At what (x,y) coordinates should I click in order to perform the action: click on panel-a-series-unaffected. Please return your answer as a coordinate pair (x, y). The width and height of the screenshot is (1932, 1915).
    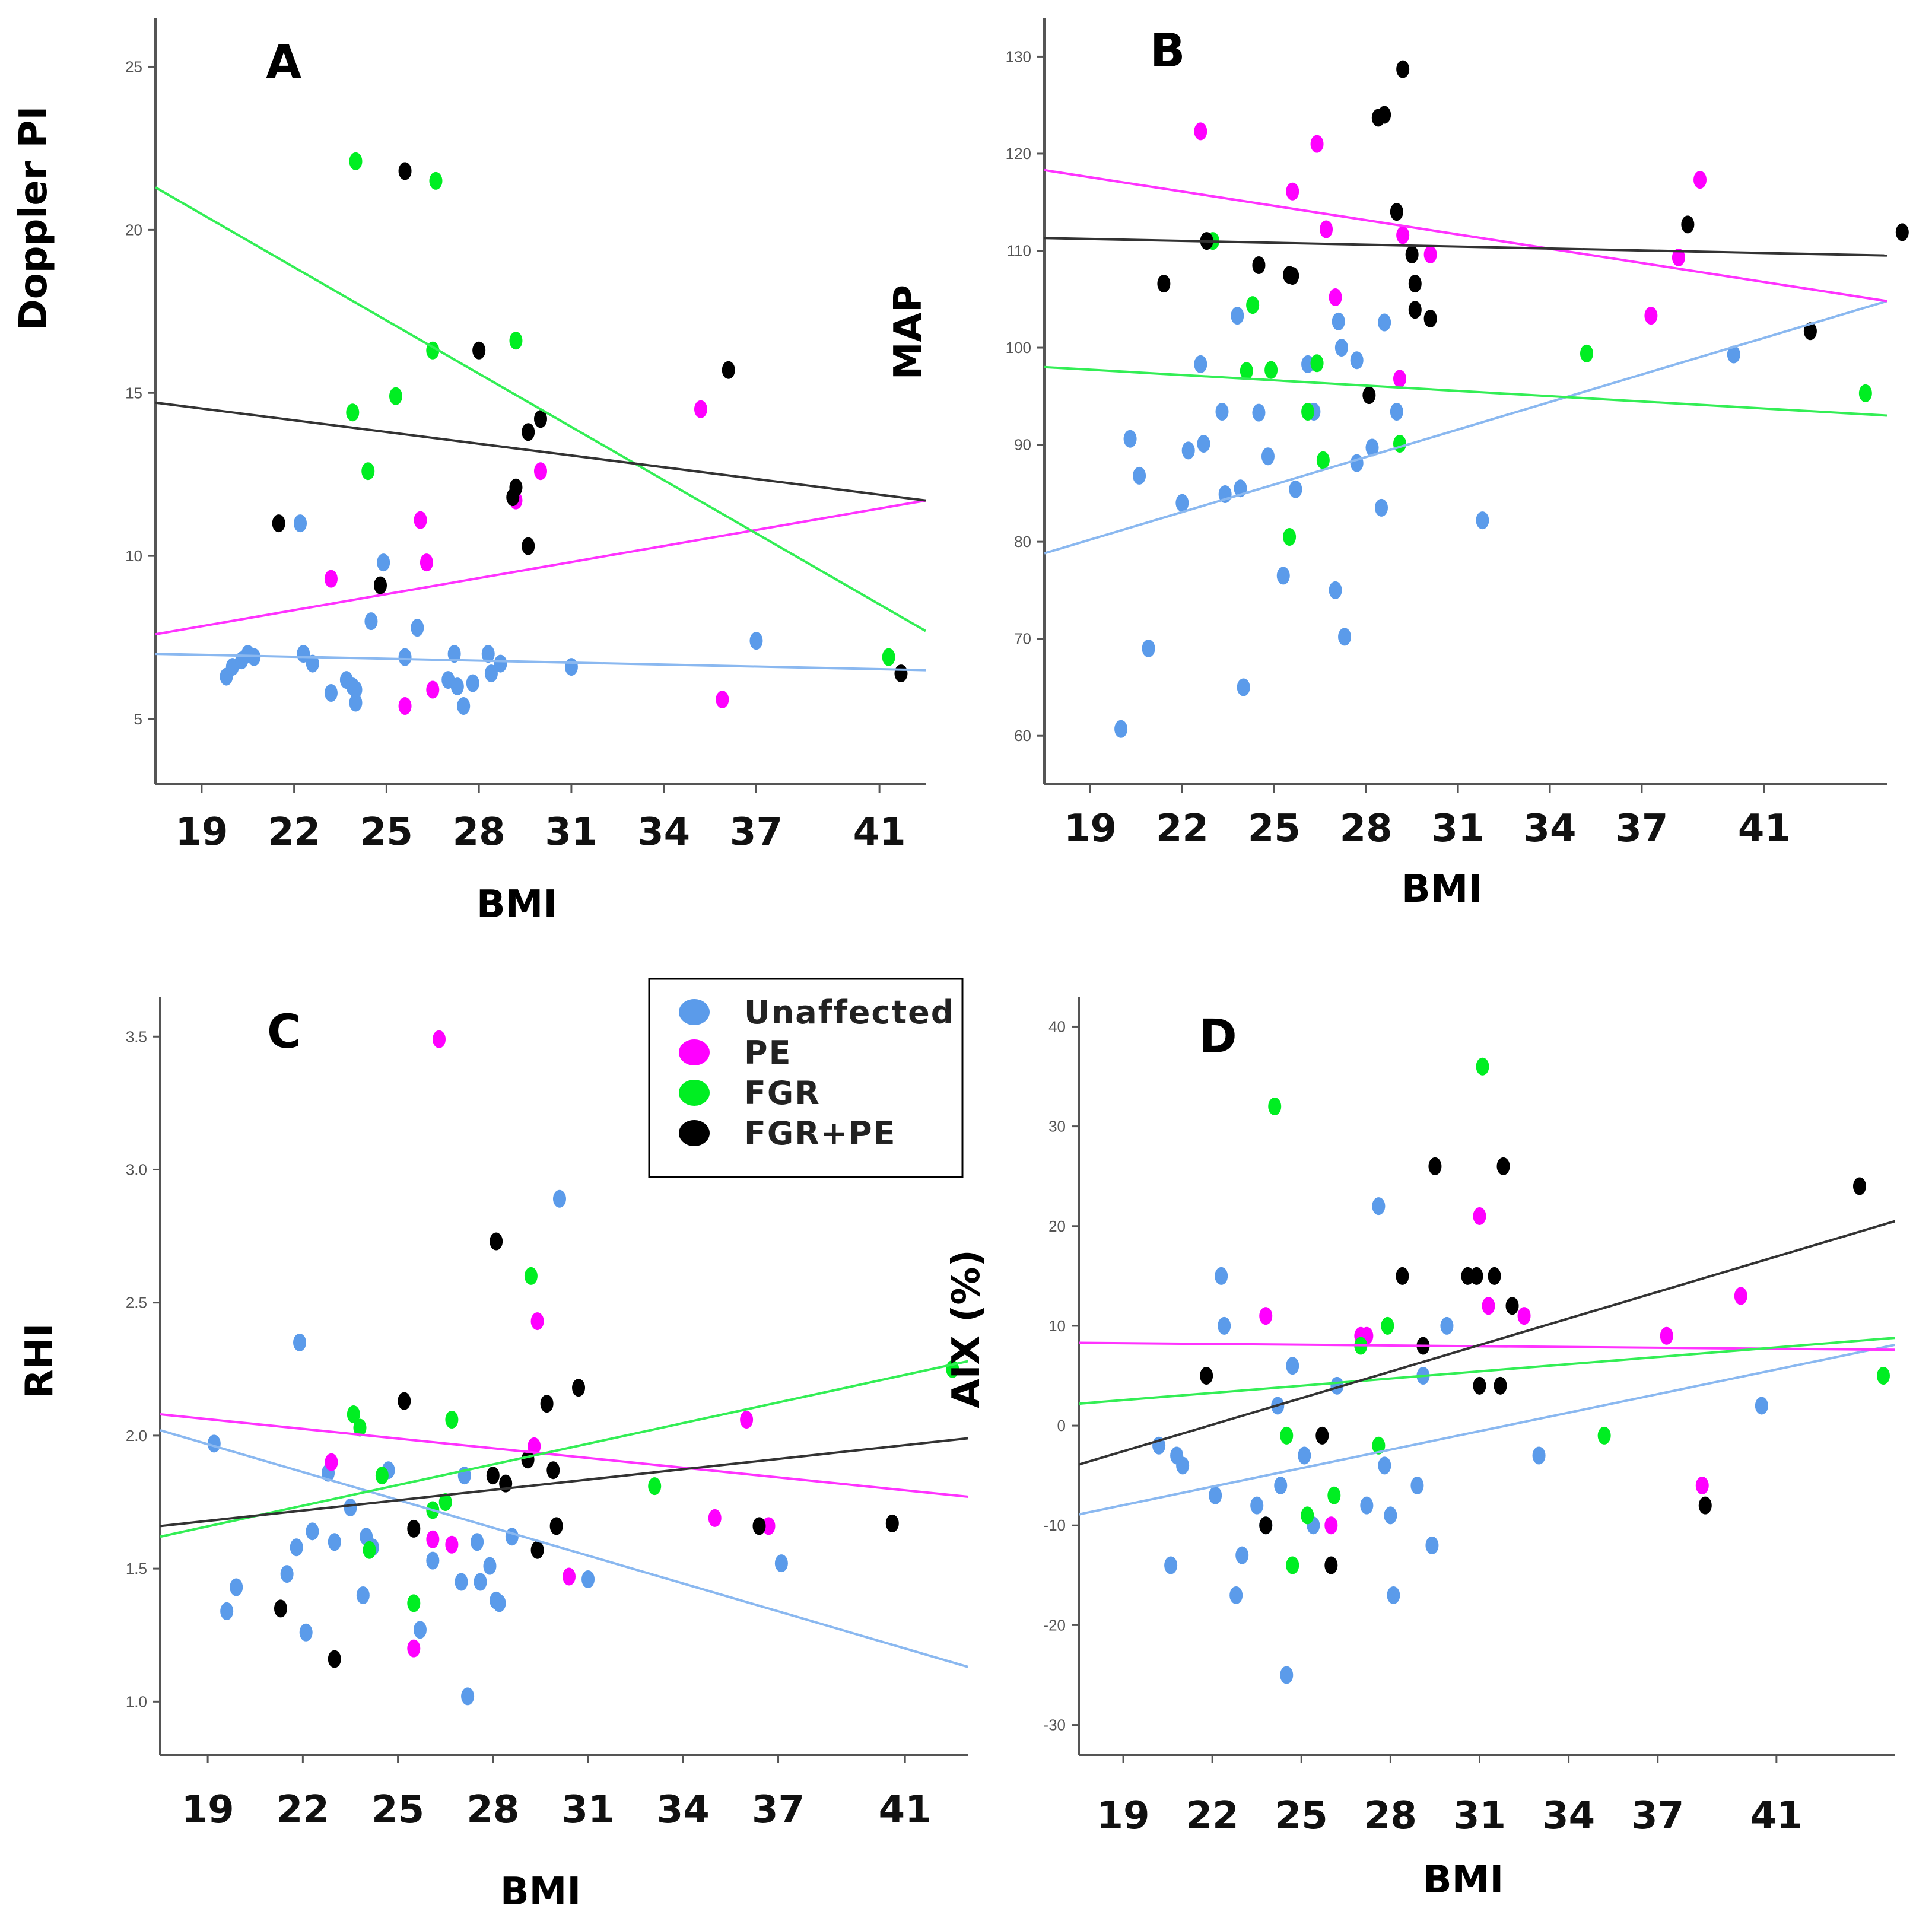
    Looking at the image, I should click on (491, 615).